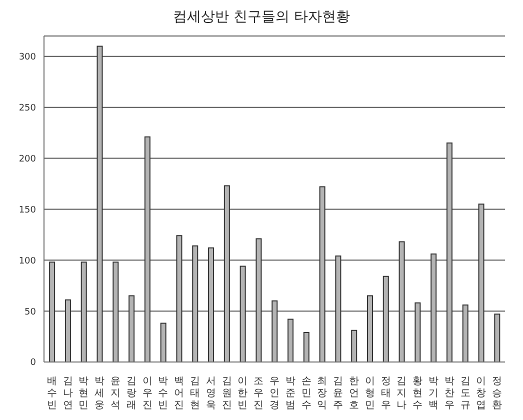 The width and height of the screenshot is (523, 420). I want to click on x-tick-label: 박현민, so click(83, 393).